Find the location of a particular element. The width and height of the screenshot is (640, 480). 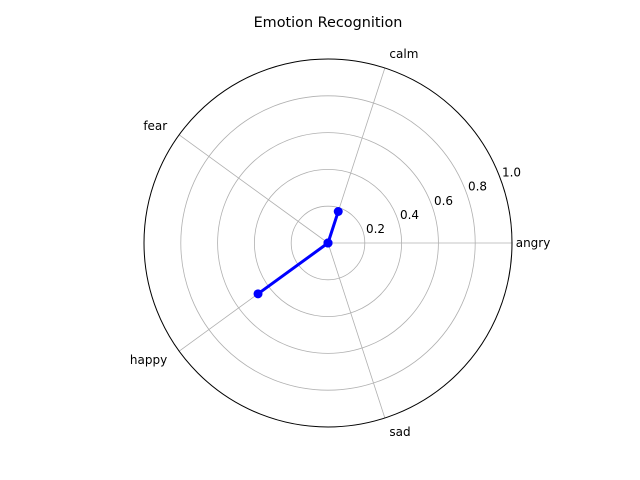

category-label-angry: angry is located at coordinates (533, 243).